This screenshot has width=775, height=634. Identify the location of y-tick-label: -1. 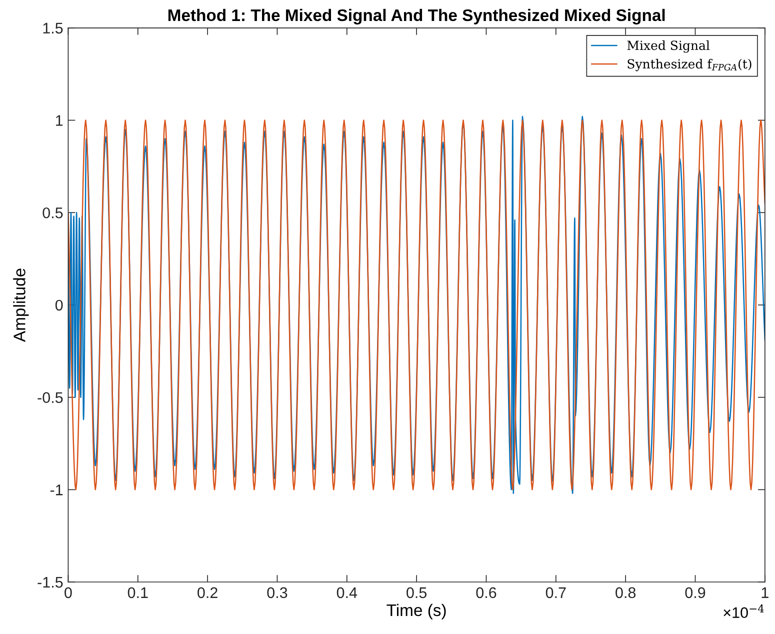
(56, 490).